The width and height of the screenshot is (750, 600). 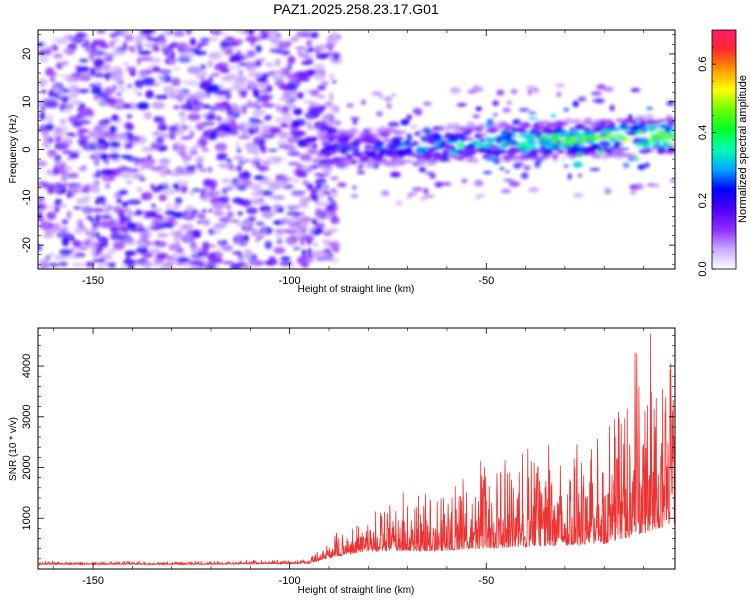 What do you see at coordinates (356, 9) in the screenshot?
I see `figure-title: PAZ1.2025.258.23.17.G01` at bounding box center [356, 9].